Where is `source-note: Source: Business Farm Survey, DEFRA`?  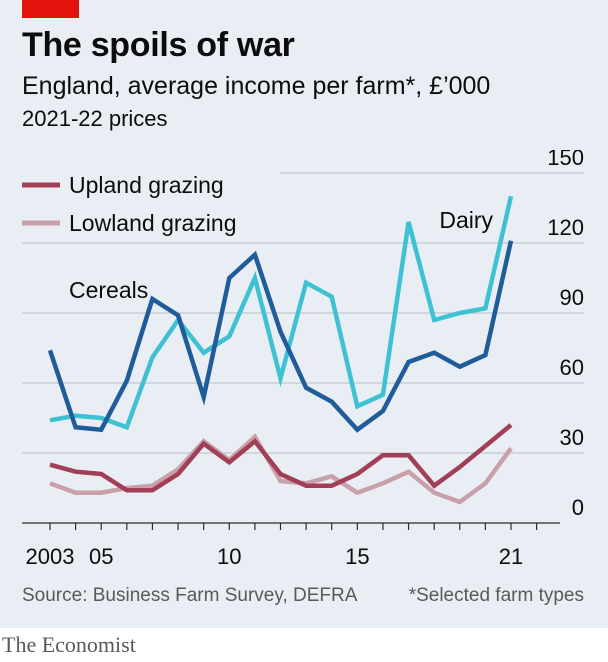 source-note: Source: Business Farm Survey, DEFRA is located at coordinates (190, 595).